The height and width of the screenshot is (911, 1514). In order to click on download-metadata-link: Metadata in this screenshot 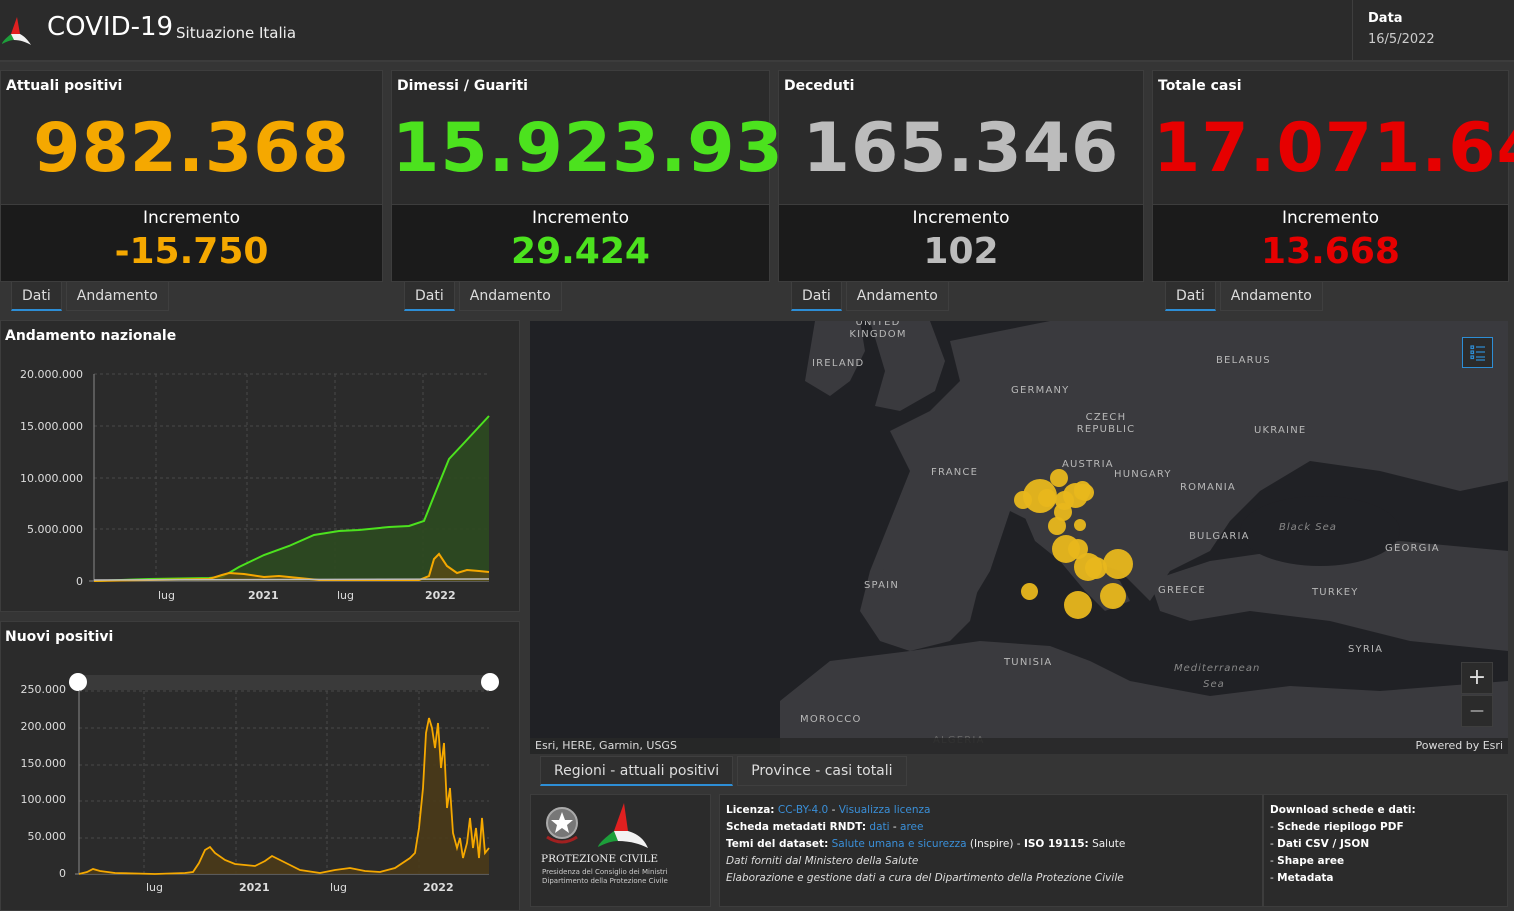, I will do `click(1305, 878)`.